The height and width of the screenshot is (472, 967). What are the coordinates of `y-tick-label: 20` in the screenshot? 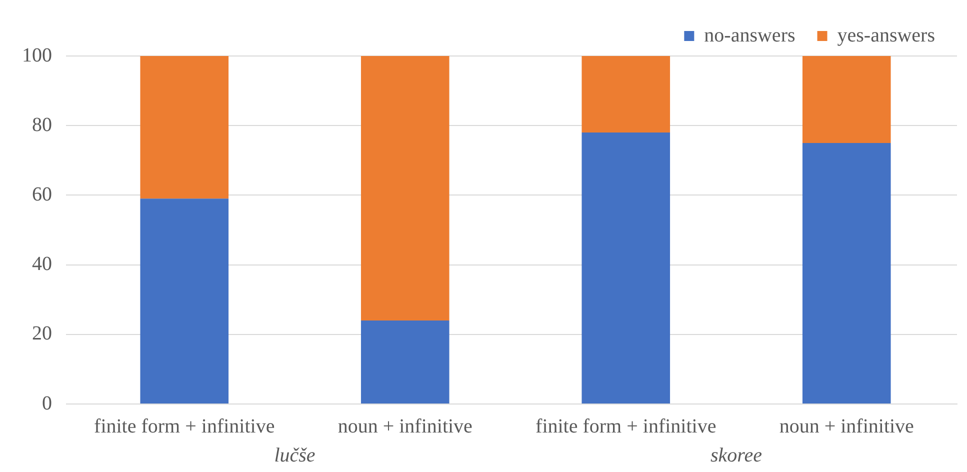 It's located at (42, 333).